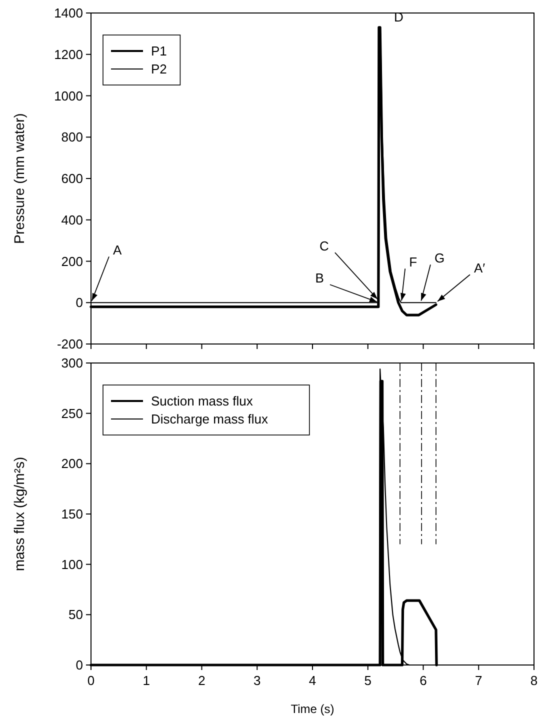 This screenshot has width=539, height=723. I want to click on annotation: B, so click(319, 278).